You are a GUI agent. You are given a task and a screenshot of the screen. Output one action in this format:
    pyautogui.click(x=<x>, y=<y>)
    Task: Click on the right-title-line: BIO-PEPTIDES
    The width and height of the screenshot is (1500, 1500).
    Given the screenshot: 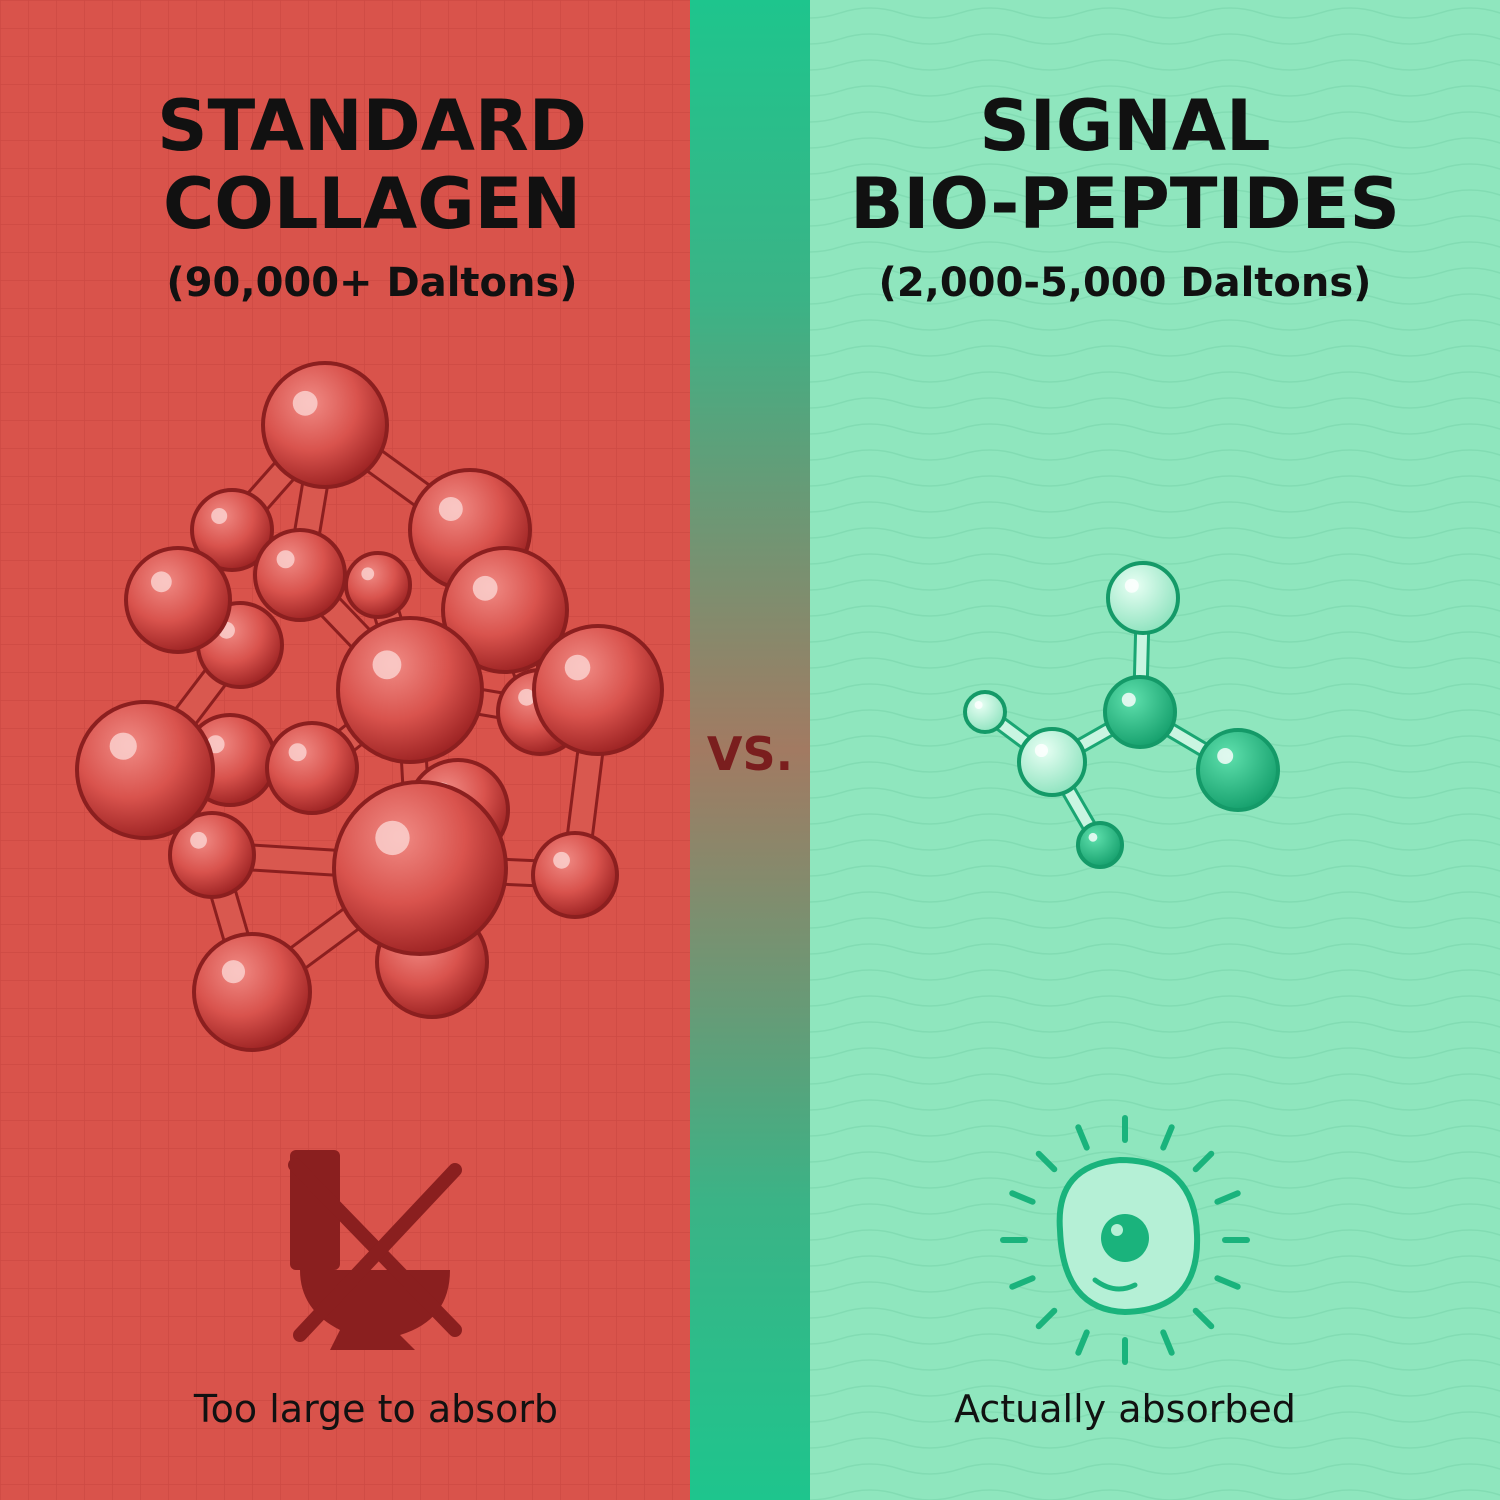 What is the action you would take?
    pyautogui.click(x=1125, y=204)
    